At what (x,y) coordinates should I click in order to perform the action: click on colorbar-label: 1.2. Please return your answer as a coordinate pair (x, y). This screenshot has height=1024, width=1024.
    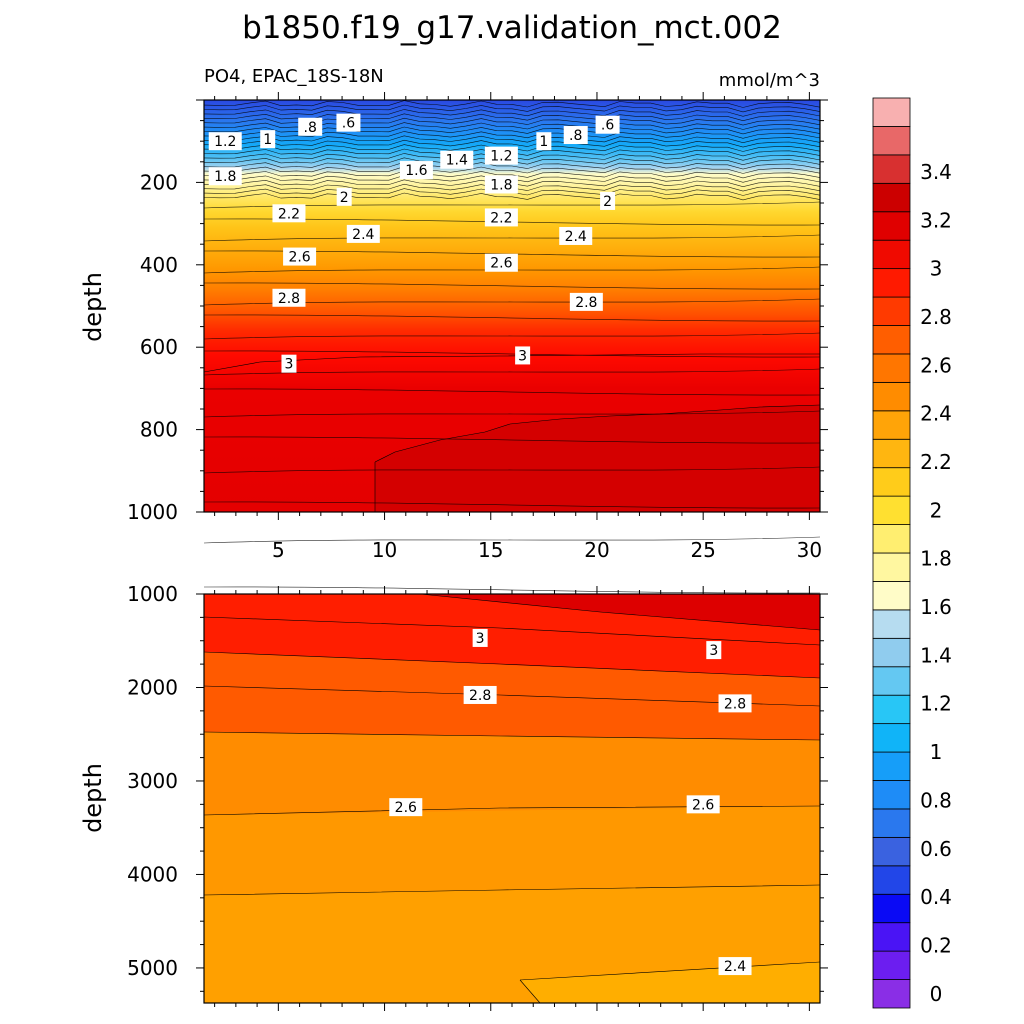
    Looking at the image, I should click on (936, 704).